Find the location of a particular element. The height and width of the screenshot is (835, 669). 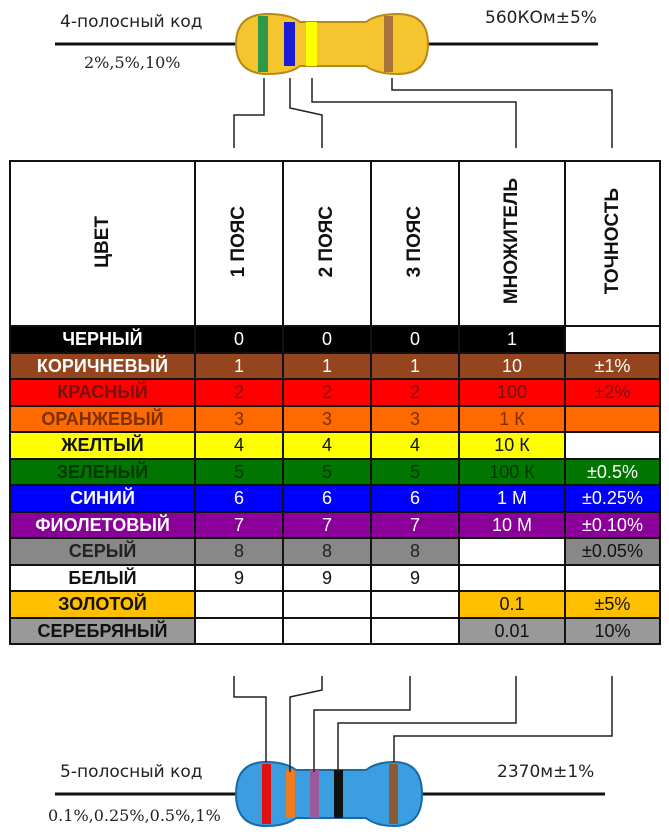

band3-cell: 3 is located at coordinates (415, 418).